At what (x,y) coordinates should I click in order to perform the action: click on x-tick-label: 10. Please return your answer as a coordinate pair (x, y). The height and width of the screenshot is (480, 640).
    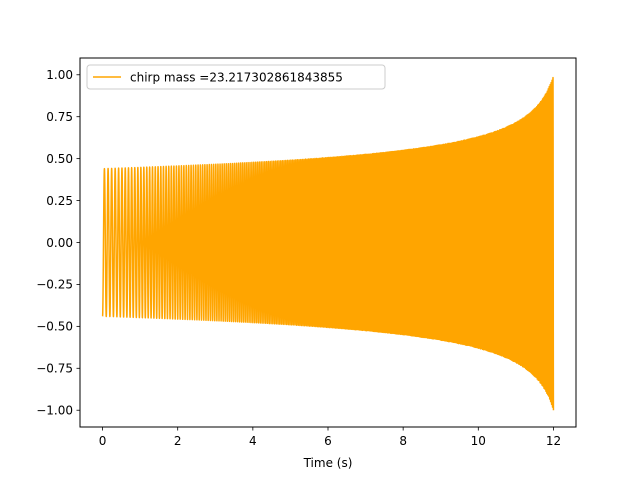
    Looking at the image, I should click on (478, 441).